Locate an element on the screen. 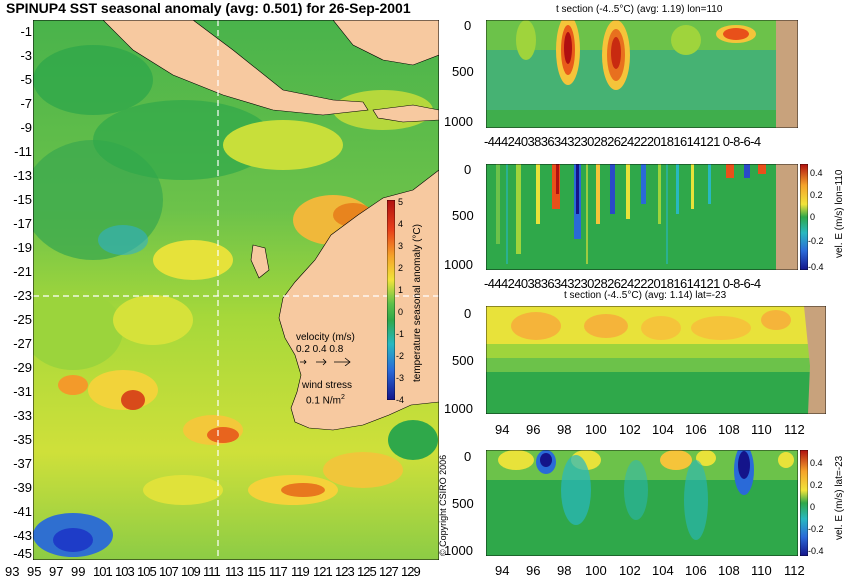  wind-legend-title: wind stress is located at coordinates (327, 385).